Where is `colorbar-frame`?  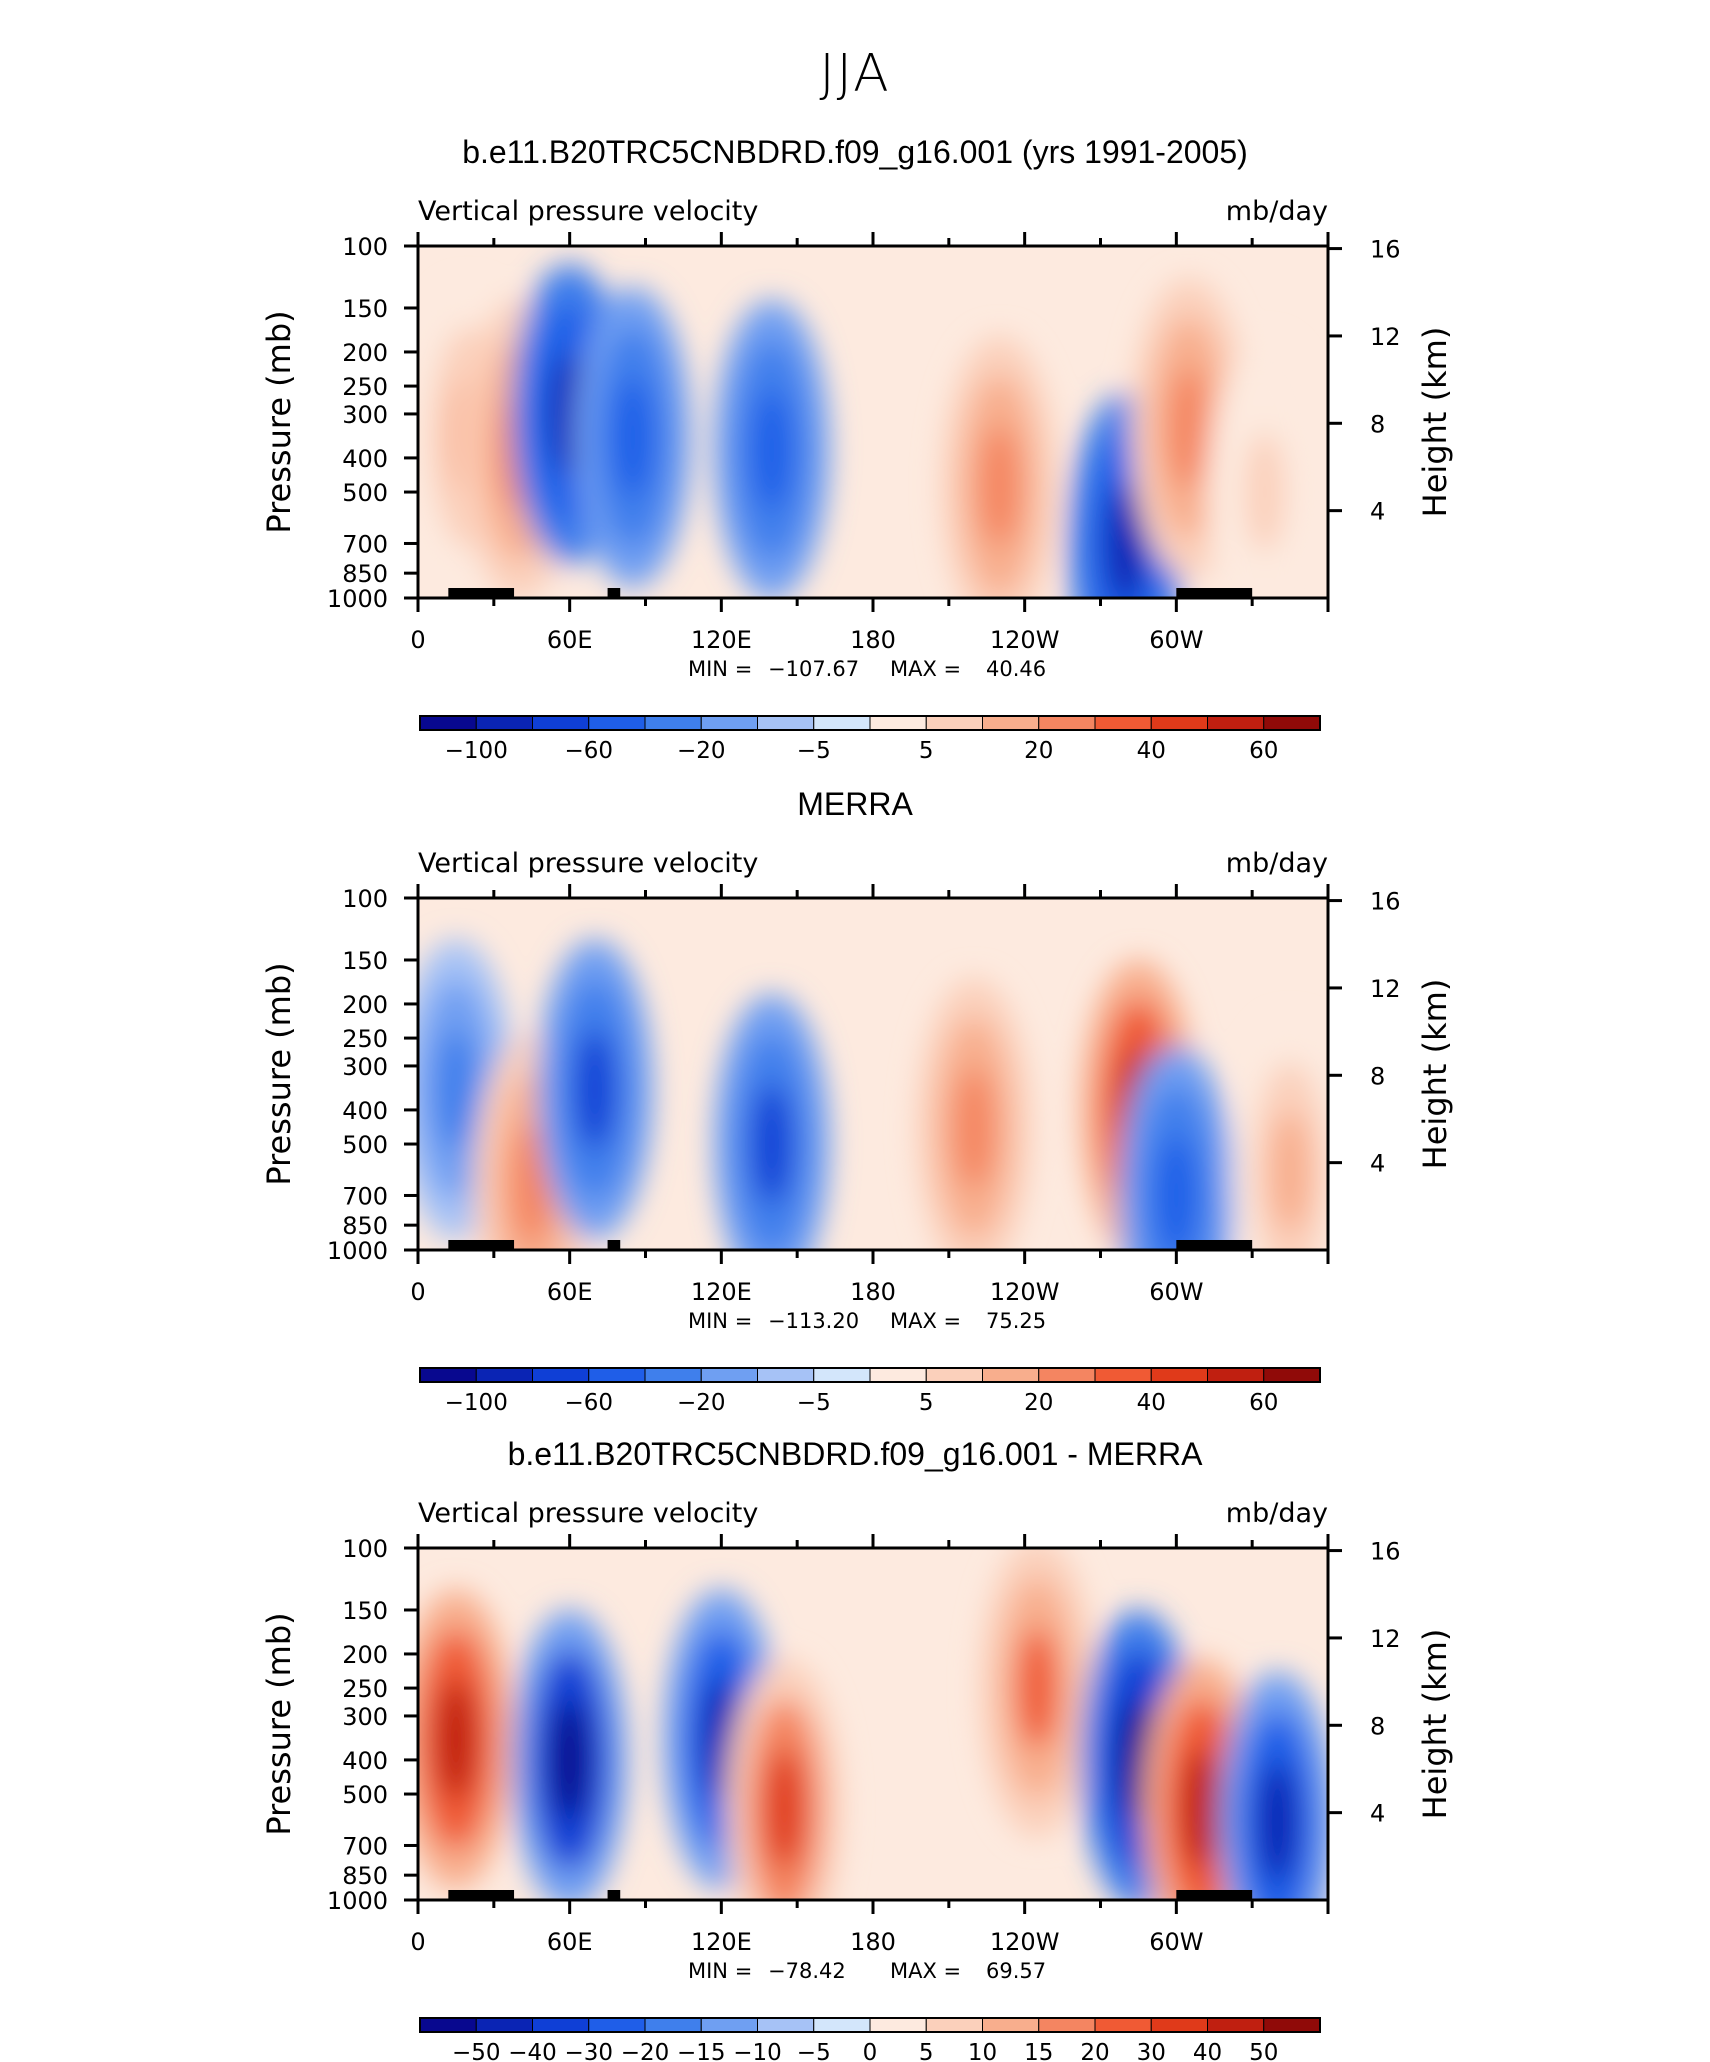
colorbar-frame is located at coordinates (870, 1375).